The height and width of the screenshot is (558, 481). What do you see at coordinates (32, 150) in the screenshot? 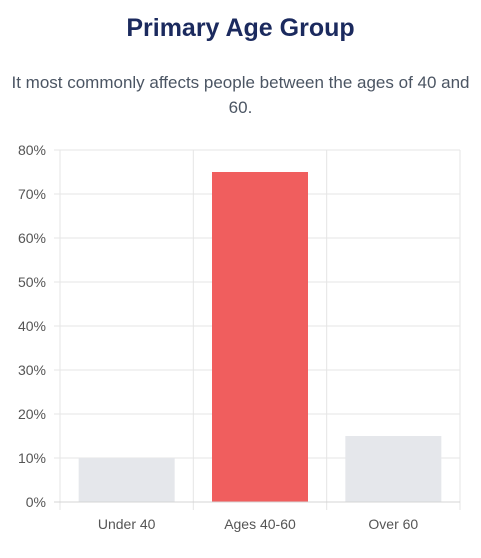
I see `y-tick-label: 80%` at bounding box center [32, 150].